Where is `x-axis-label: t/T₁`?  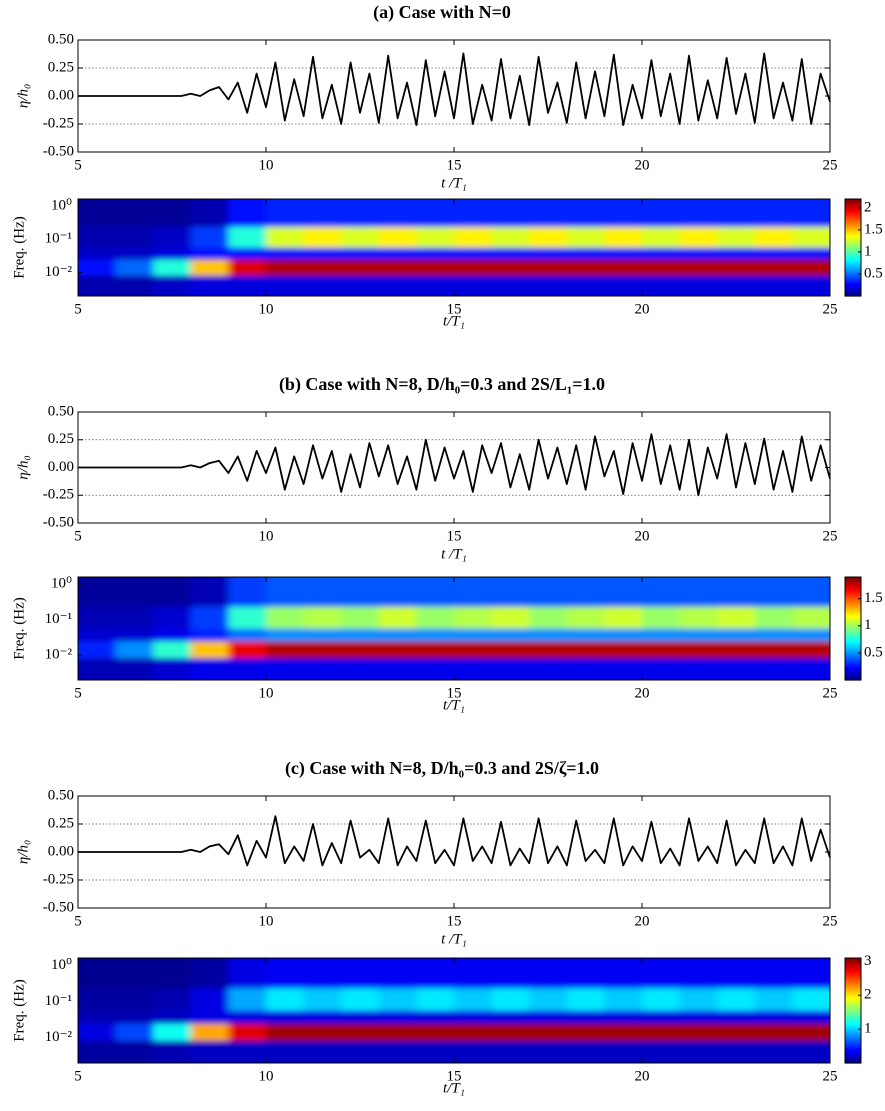 x-axis-label: t/T₁ is located at coordinates (454, 1088).